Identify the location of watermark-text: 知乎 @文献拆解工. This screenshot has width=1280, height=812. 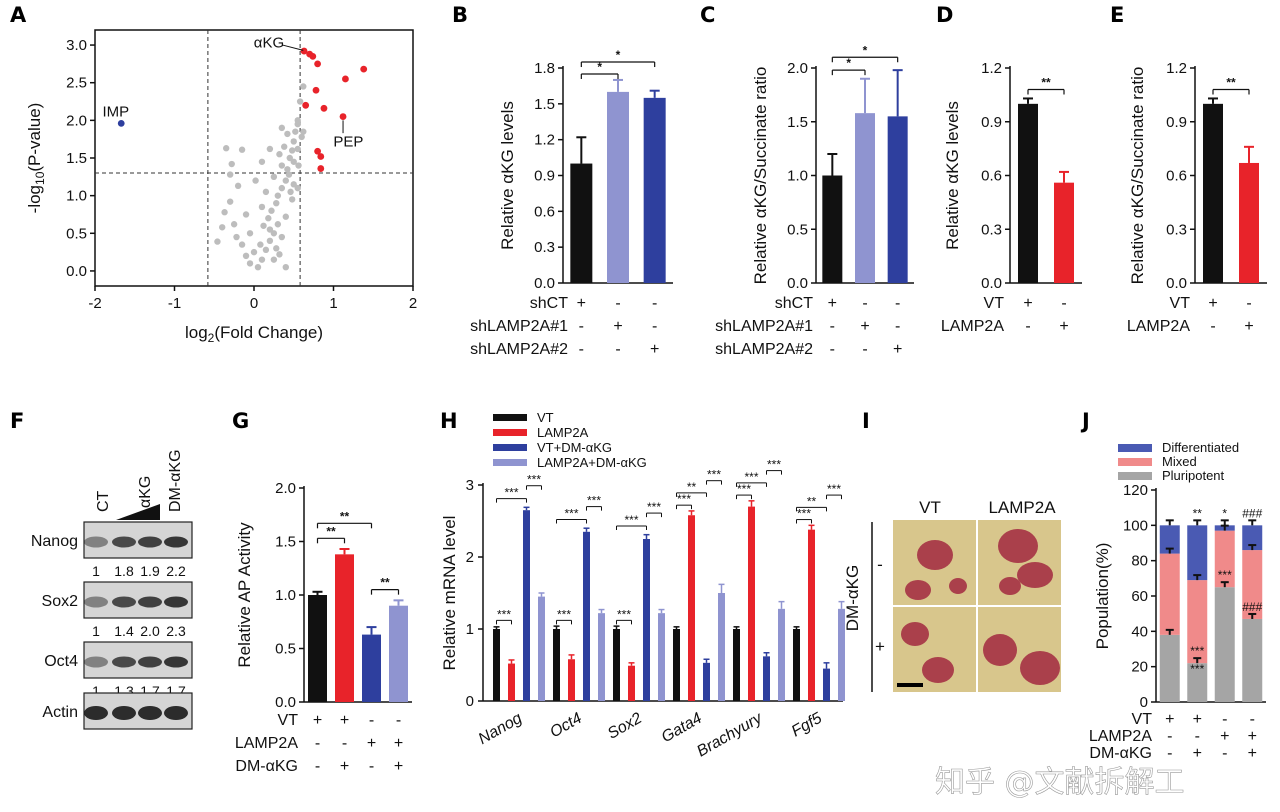
(1060, 782).